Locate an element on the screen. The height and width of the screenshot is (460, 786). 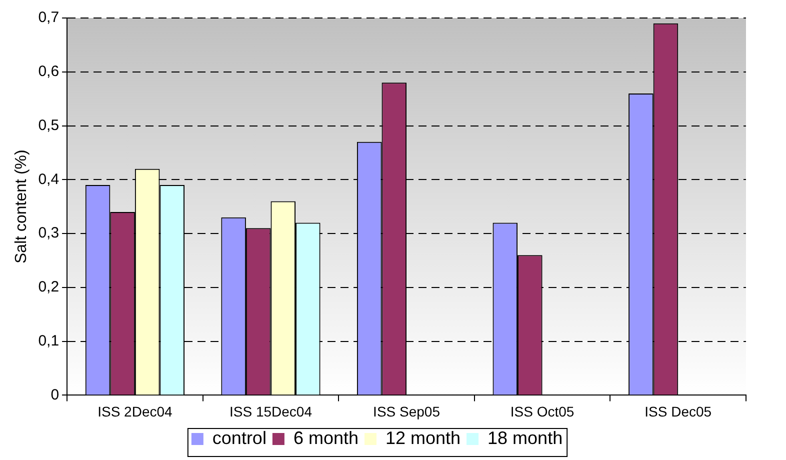
legend-label: 18 month is located at coordinates (525, 438).